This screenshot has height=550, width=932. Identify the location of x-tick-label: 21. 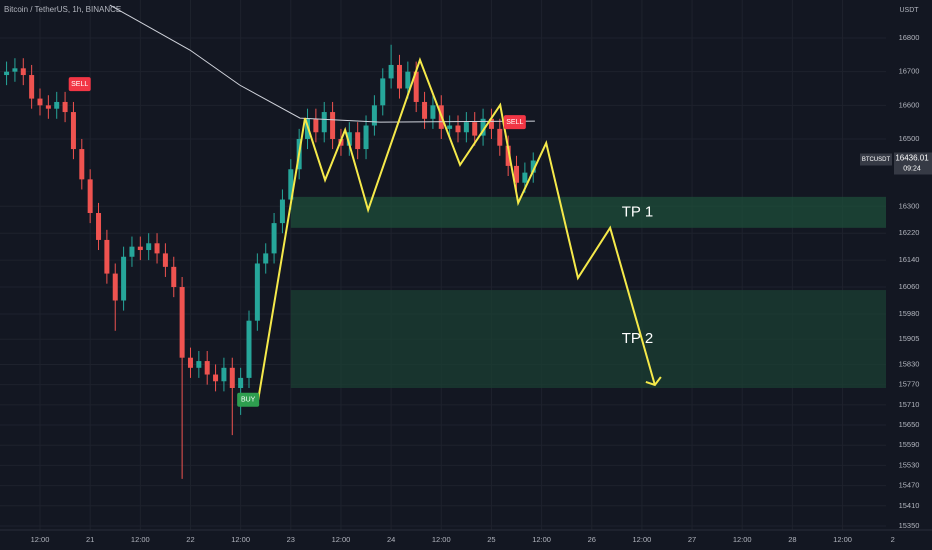
(90, 539).